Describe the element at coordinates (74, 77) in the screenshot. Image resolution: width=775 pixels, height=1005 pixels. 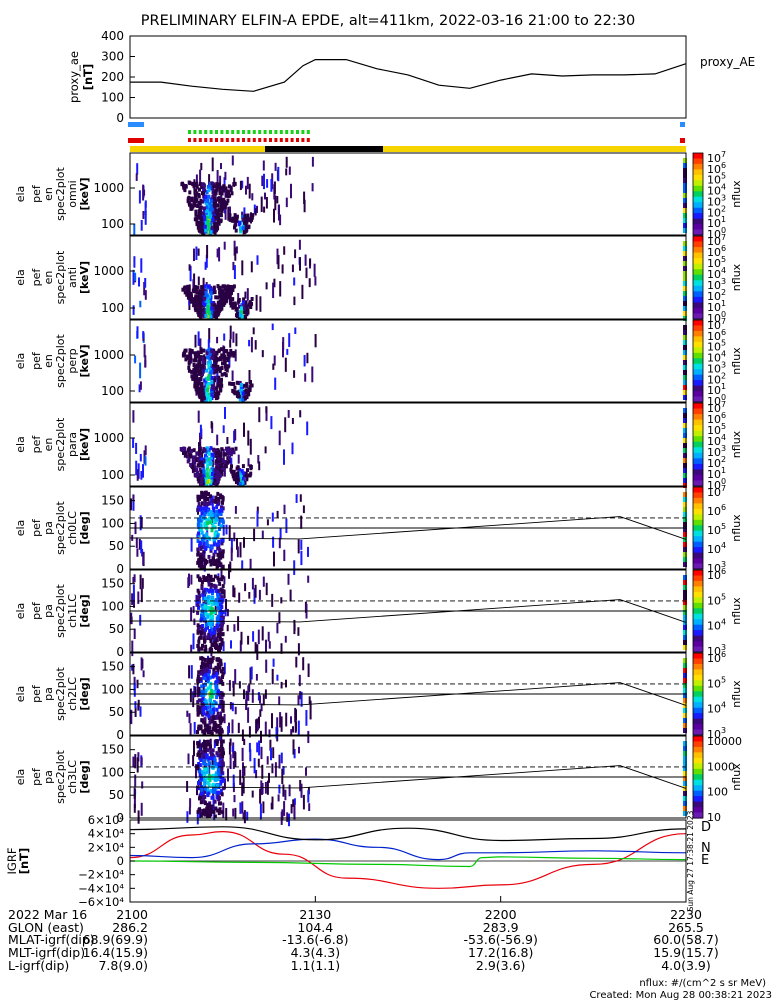
I see `proxy-ae-ylabel: proxy_ae` at that location.